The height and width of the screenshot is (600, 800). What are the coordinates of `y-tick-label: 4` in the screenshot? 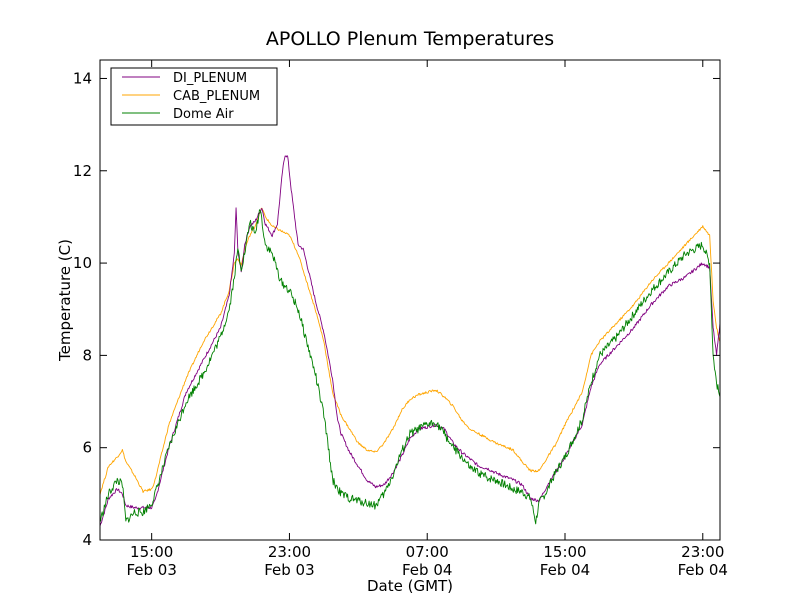 It's located at (87, 540).